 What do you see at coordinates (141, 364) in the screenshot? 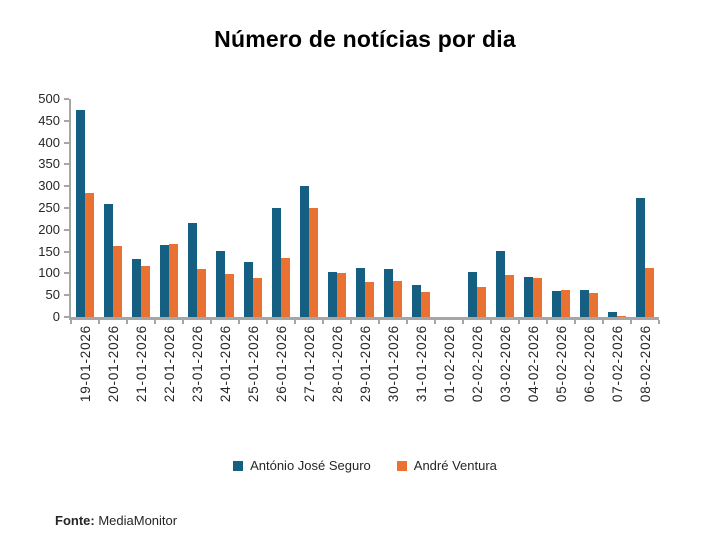
I see `x-axis-label: 21-01-2026` at bounding box center [141, 364].